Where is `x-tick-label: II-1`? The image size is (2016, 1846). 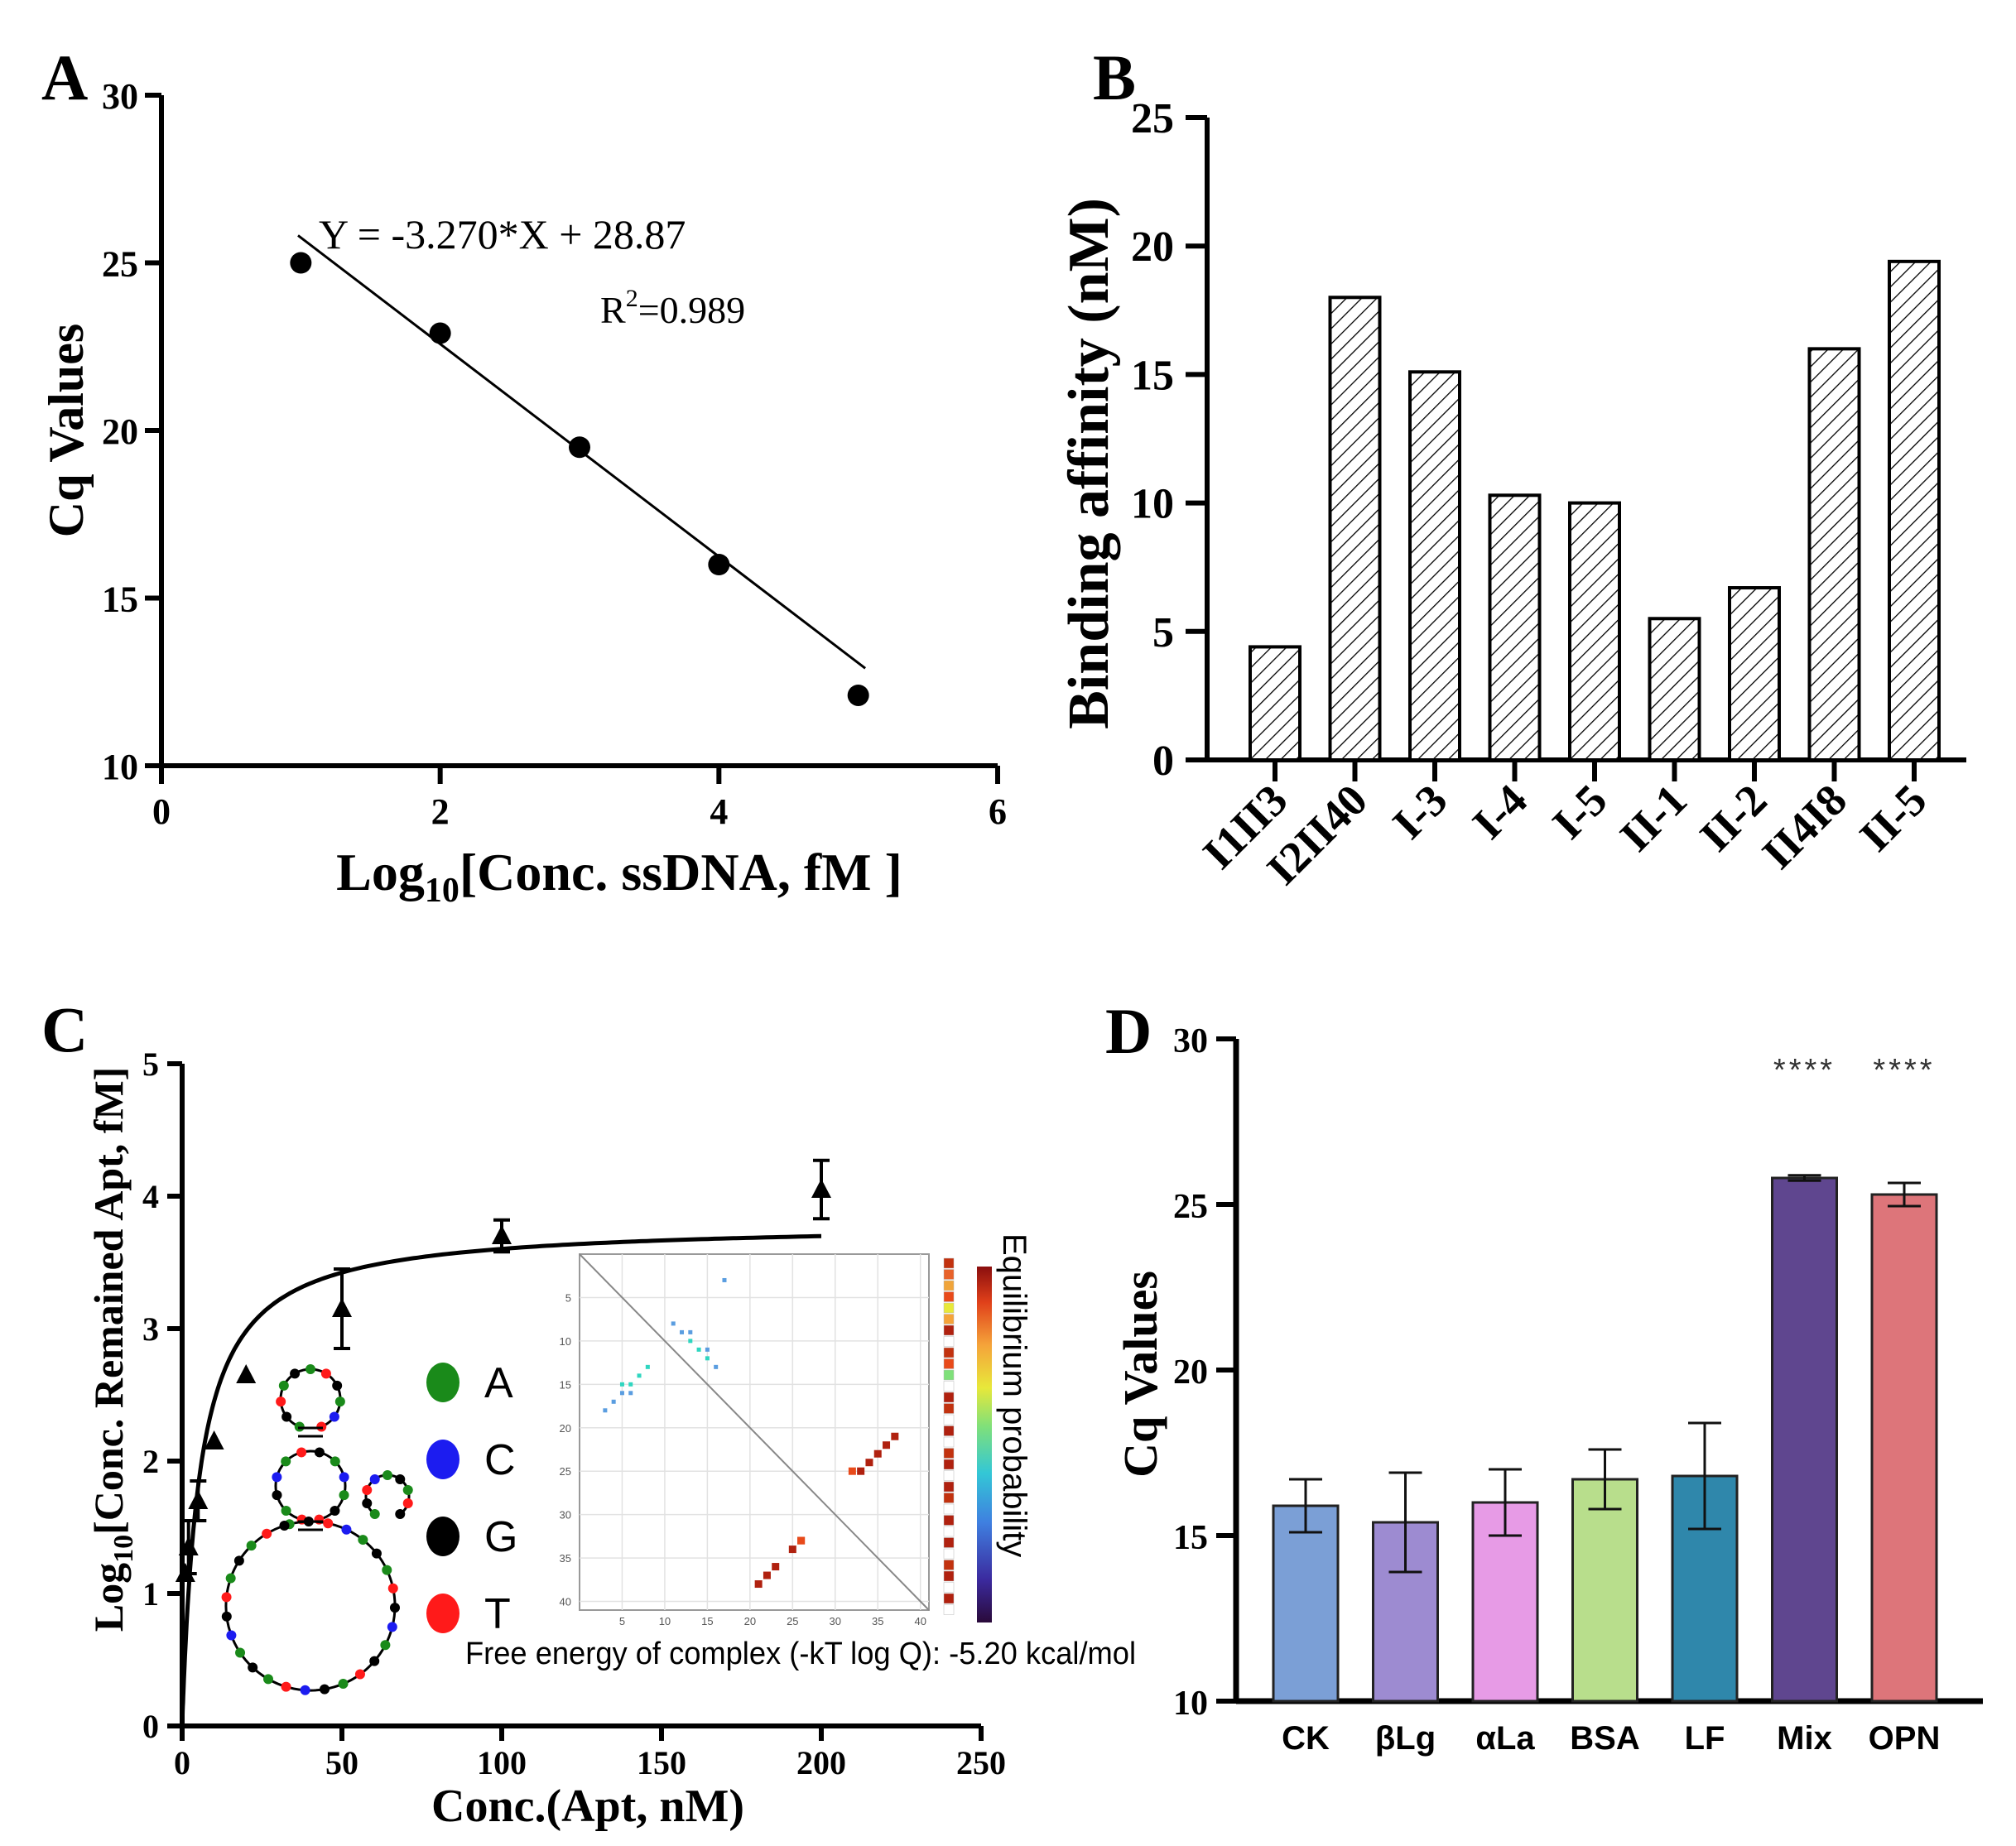 x-tick-label: II-1 is located at coordinates (1653, 818).